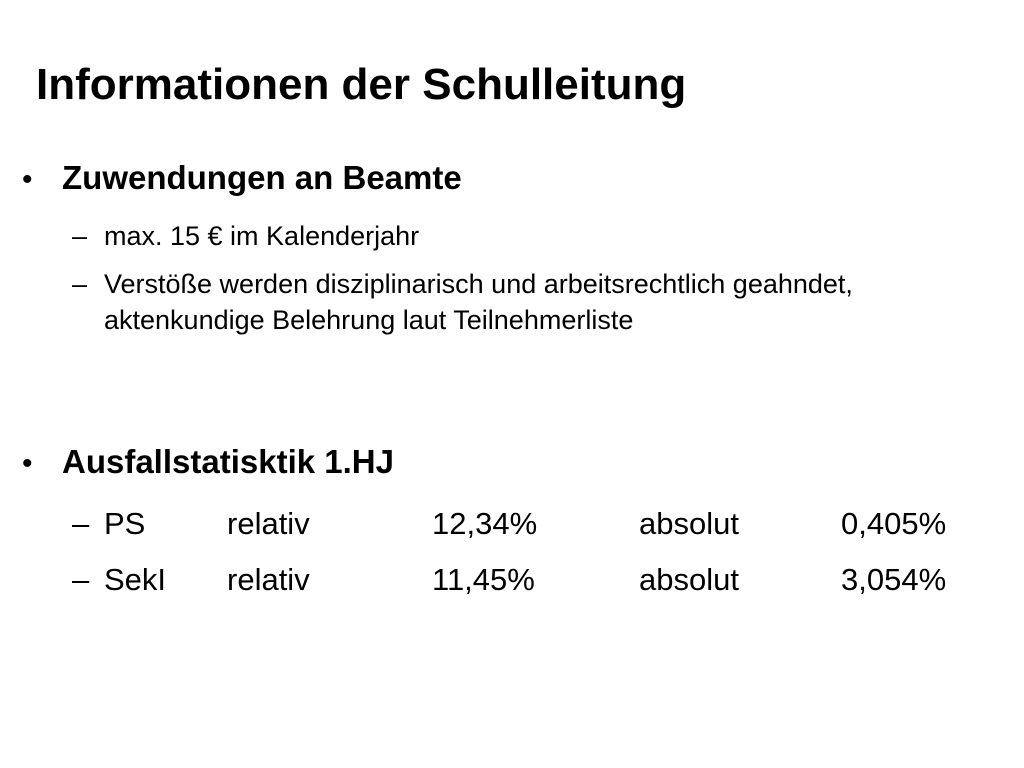  I want to click on list-item: – max. 15 € im Kalenderjahr, so click(542, 236).